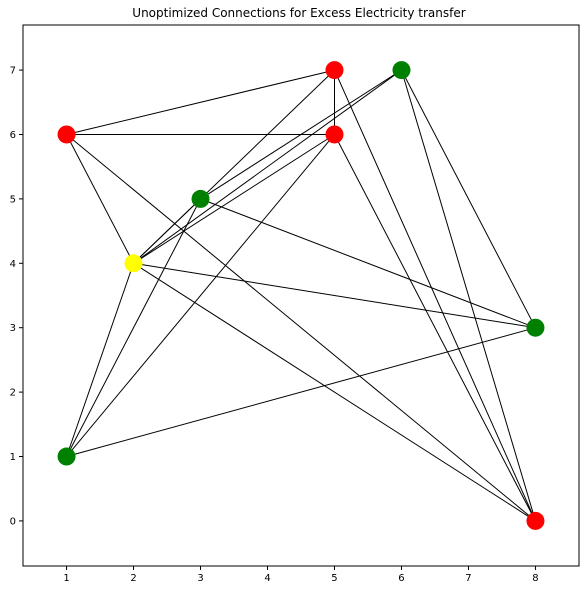 Image resolution: width=585 pixels, height=590 pixels. What do you see at coordinates (267, 578) in the screenshot?
I see `x-tick-label: 4` at bounding box center [267, 578].